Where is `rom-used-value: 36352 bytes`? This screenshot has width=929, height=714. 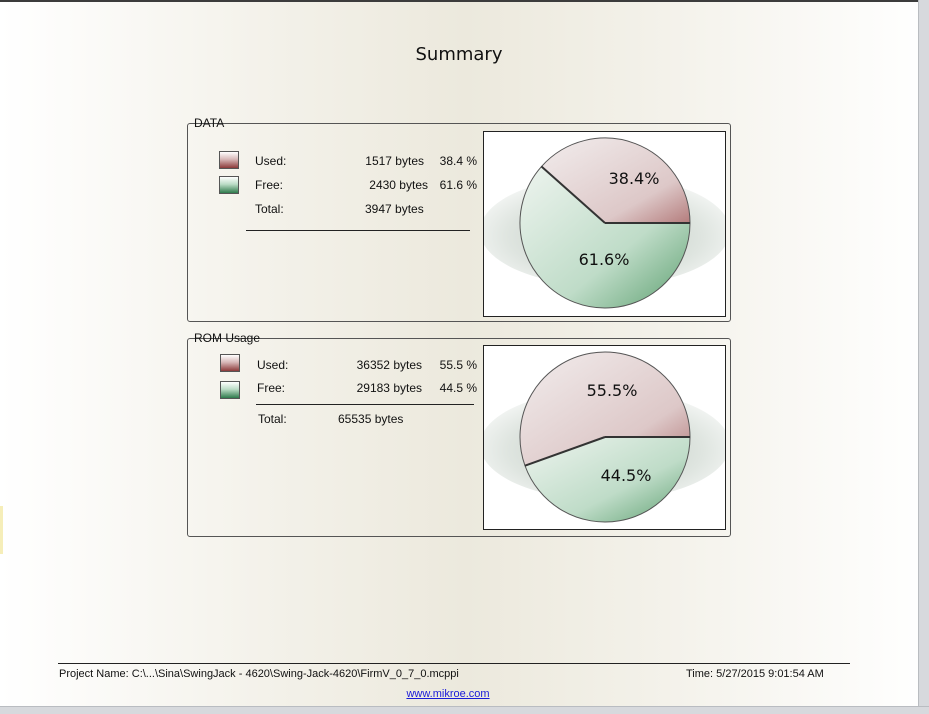
rom-used-value: 36352 bytes is located at coordinates (389, 365).